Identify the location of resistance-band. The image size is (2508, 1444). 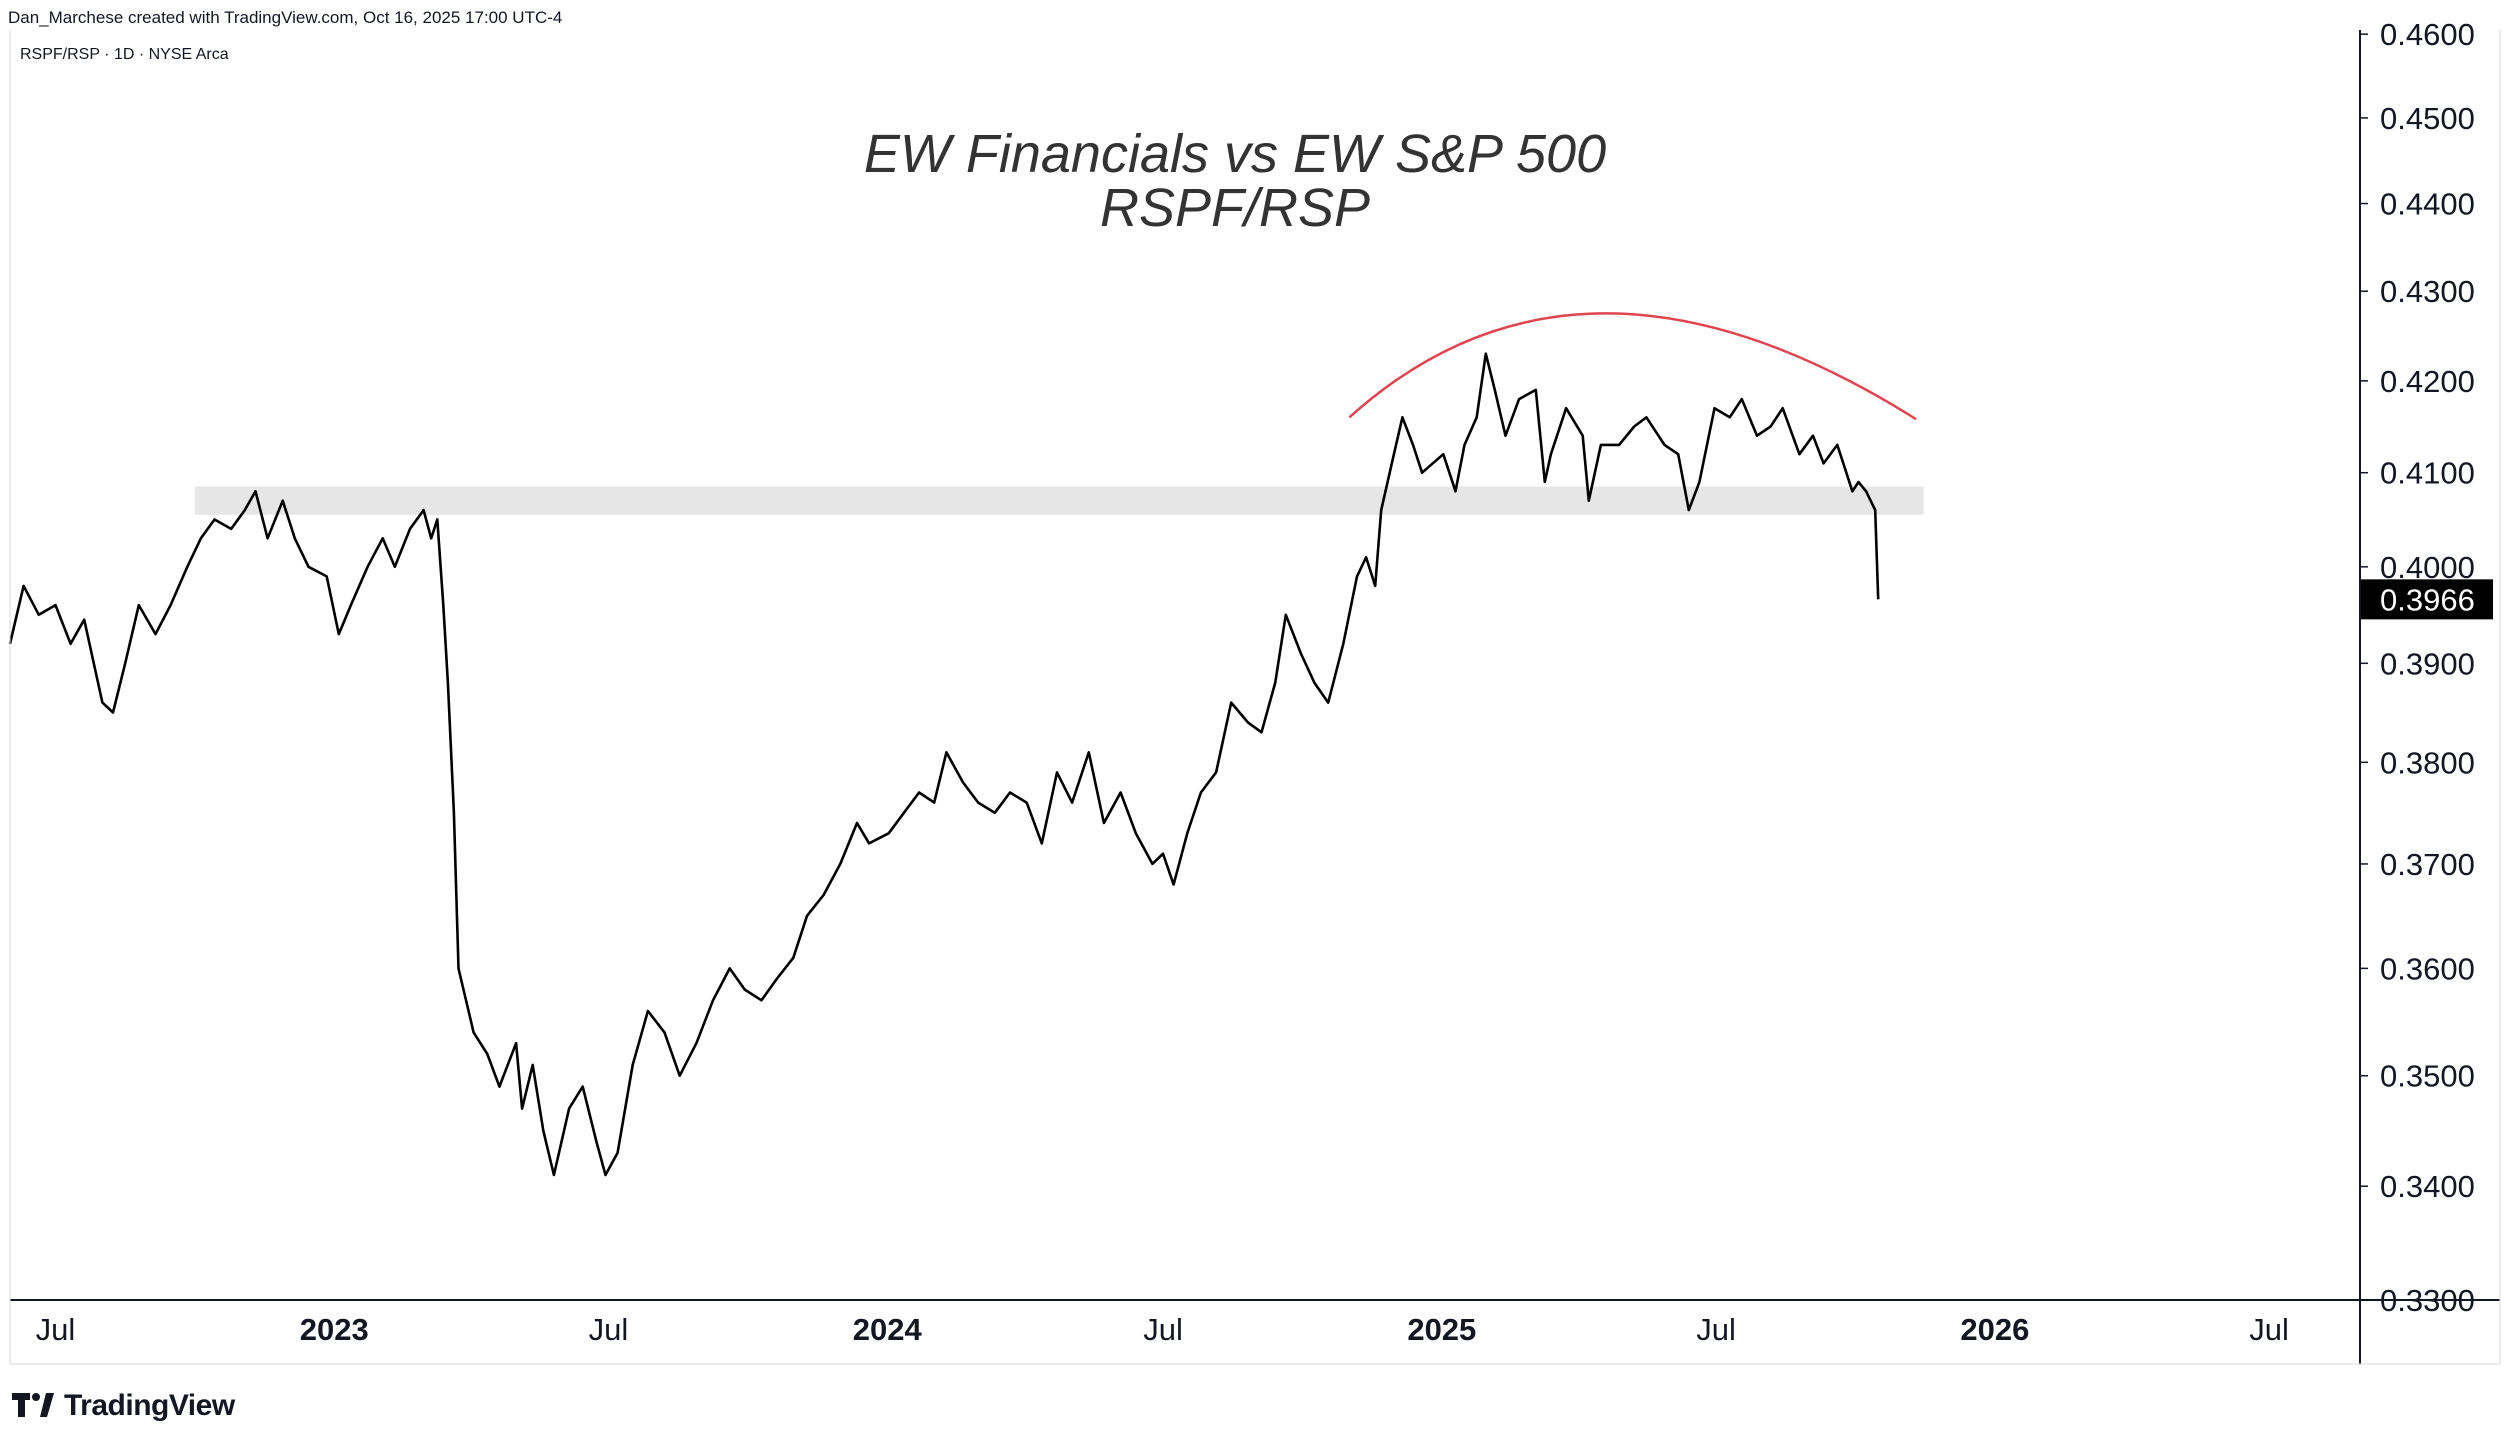
(1059, 500).